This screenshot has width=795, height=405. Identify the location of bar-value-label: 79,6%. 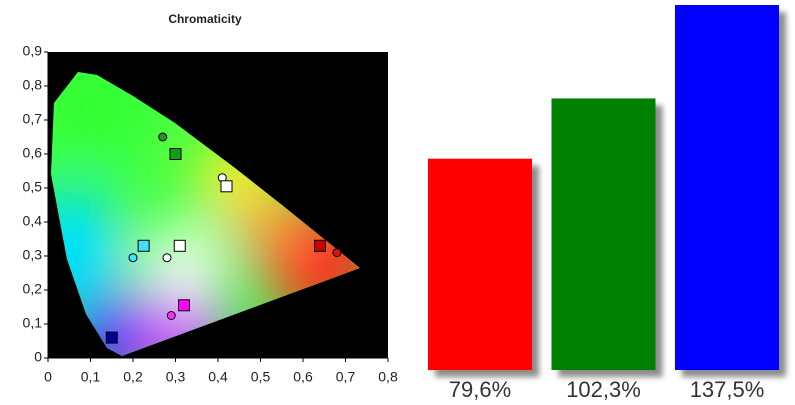
(480, 389).